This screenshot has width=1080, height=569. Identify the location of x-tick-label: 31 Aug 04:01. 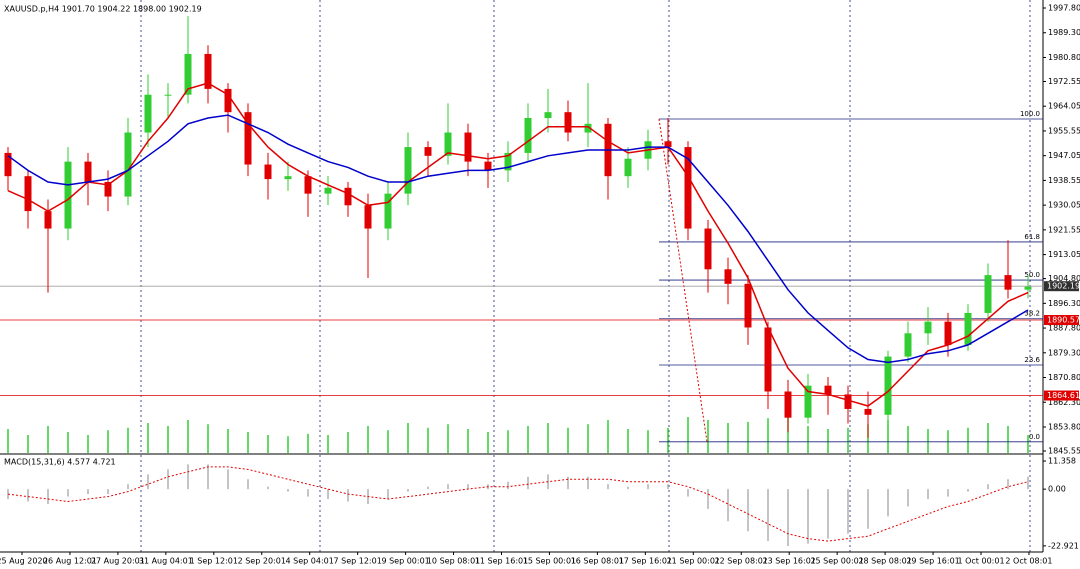
(166, 561).